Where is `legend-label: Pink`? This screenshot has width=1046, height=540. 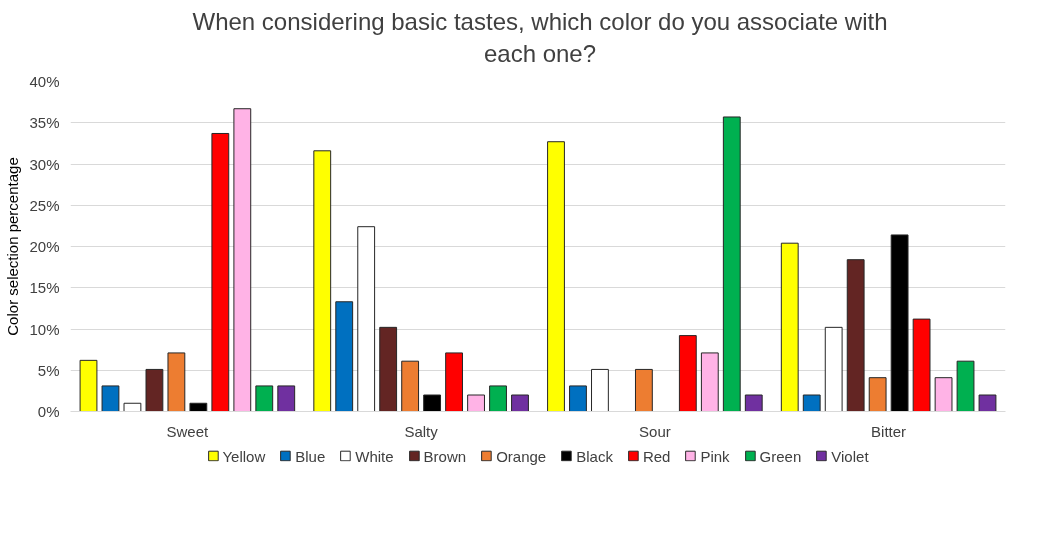 legend-label: Pink is located at coordinates (715, 456).